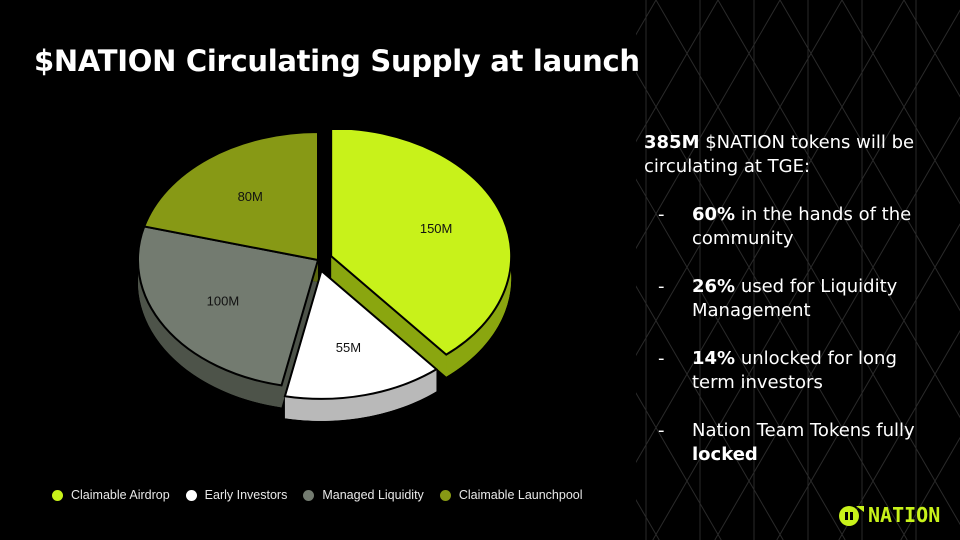 This screenshot has height=540, width=960. I want to click on bullet-item: - Nation Team Tokens fully locked, so click(794, 443).